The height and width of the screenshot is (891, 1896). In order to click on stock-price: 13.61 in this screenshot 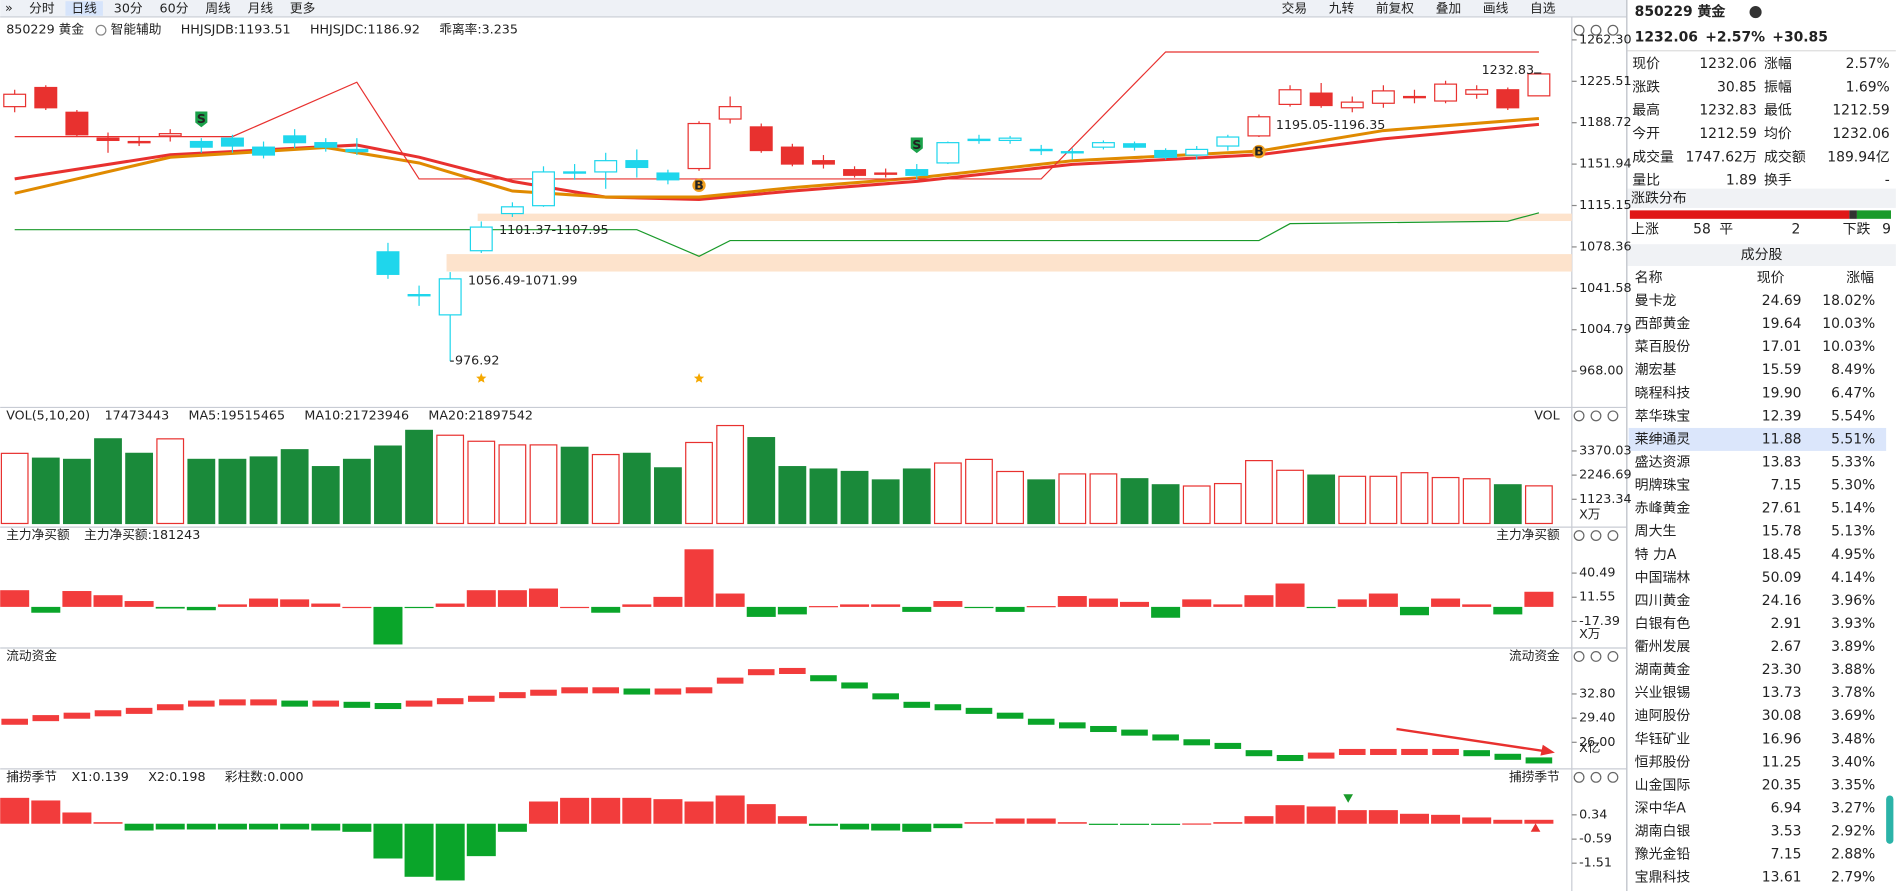, I will do `click(1782, 878)`.